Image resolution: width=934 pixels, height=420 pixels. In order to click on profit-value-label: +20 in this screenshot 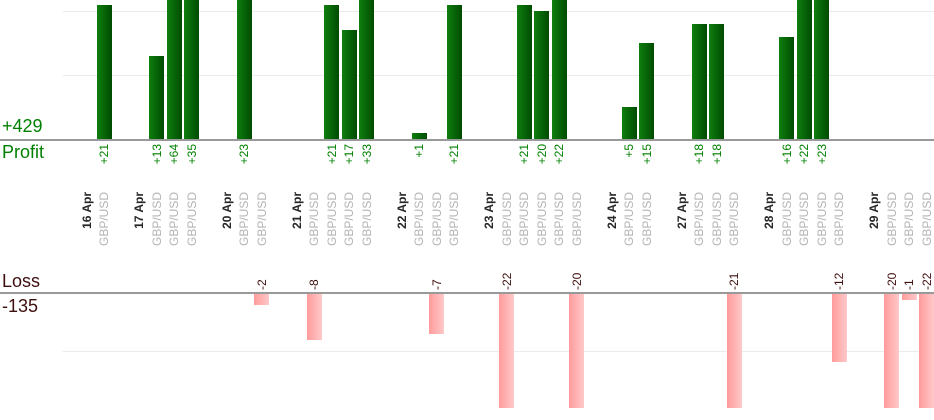, I will do `click(541, 154)`.